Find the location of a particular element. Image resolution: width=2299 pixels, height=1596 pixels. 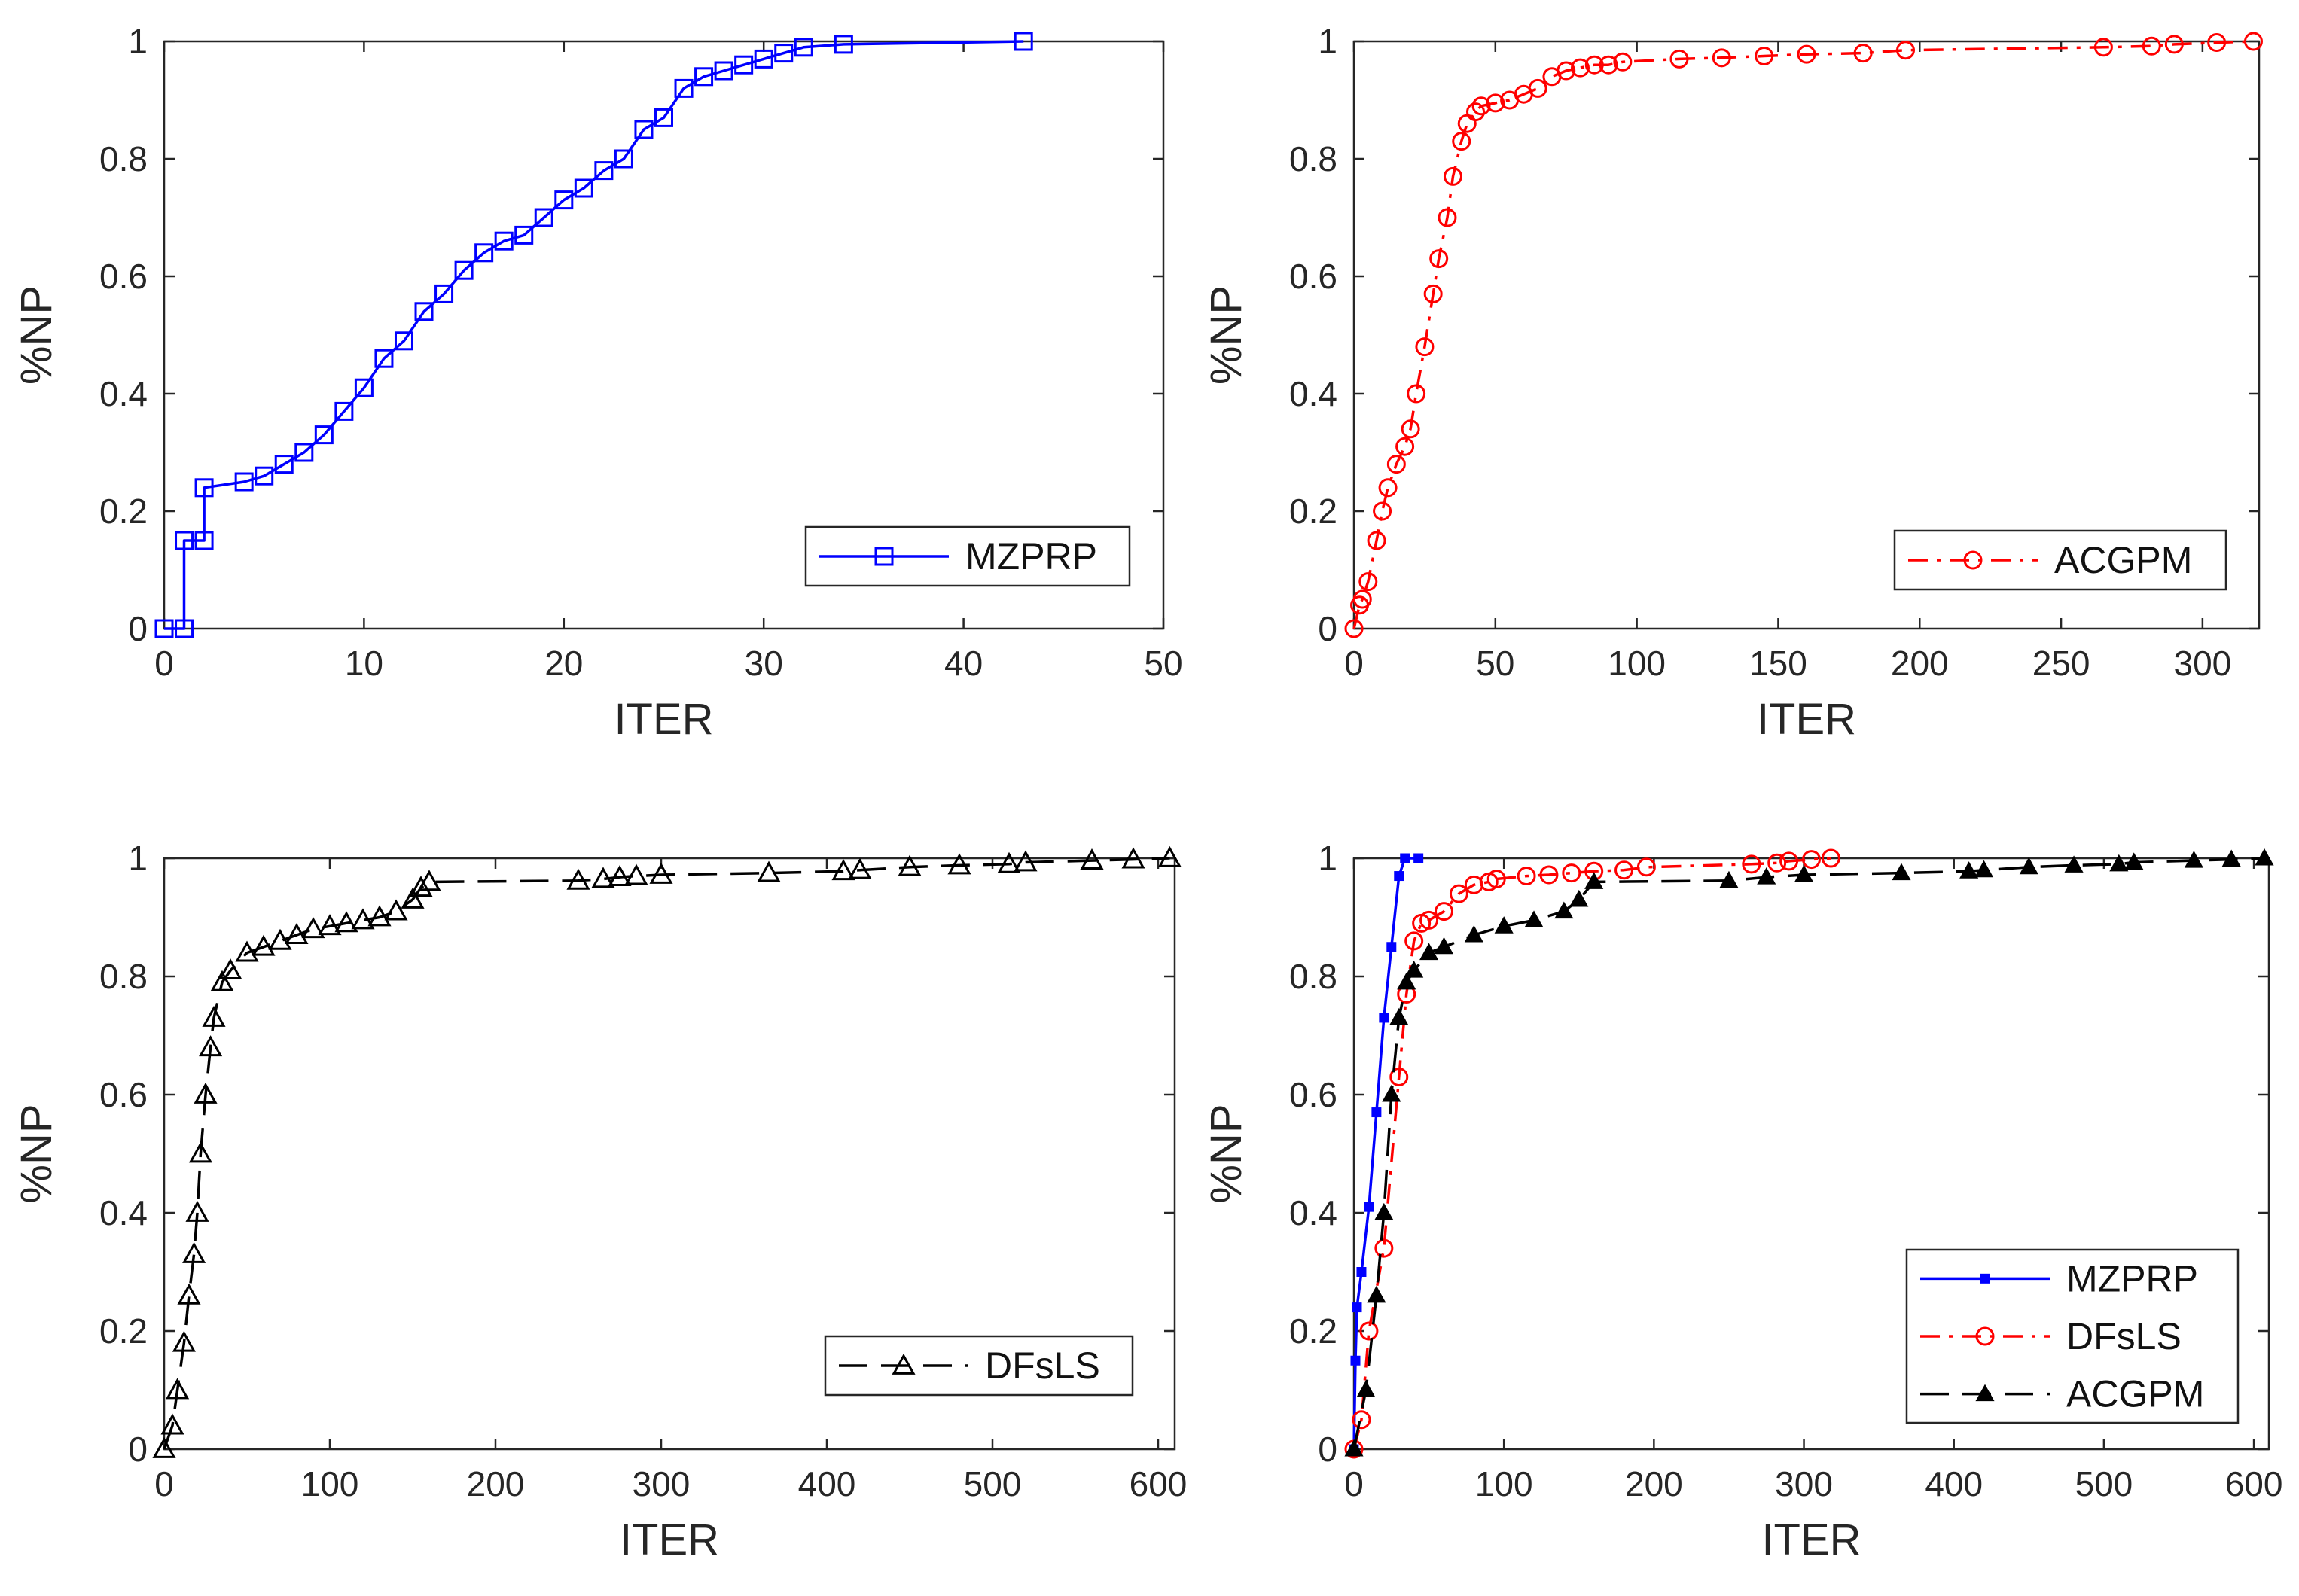

x-tick-label: 40 is located at coordinates (964, 664).